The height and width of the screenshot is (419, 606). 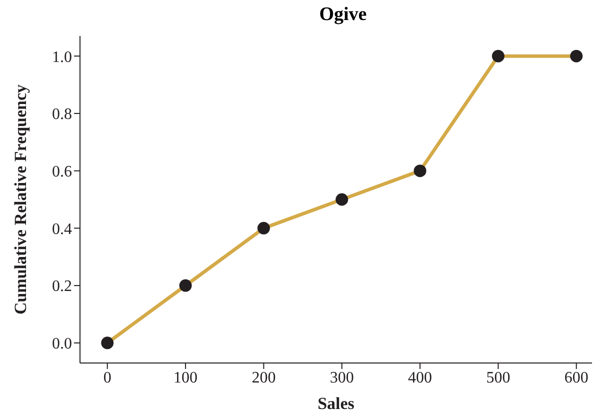 What do you see at coordinates (420, 377) in the screenshot?
I see `x-tick-label: 400` at bounding box center [420, 377].